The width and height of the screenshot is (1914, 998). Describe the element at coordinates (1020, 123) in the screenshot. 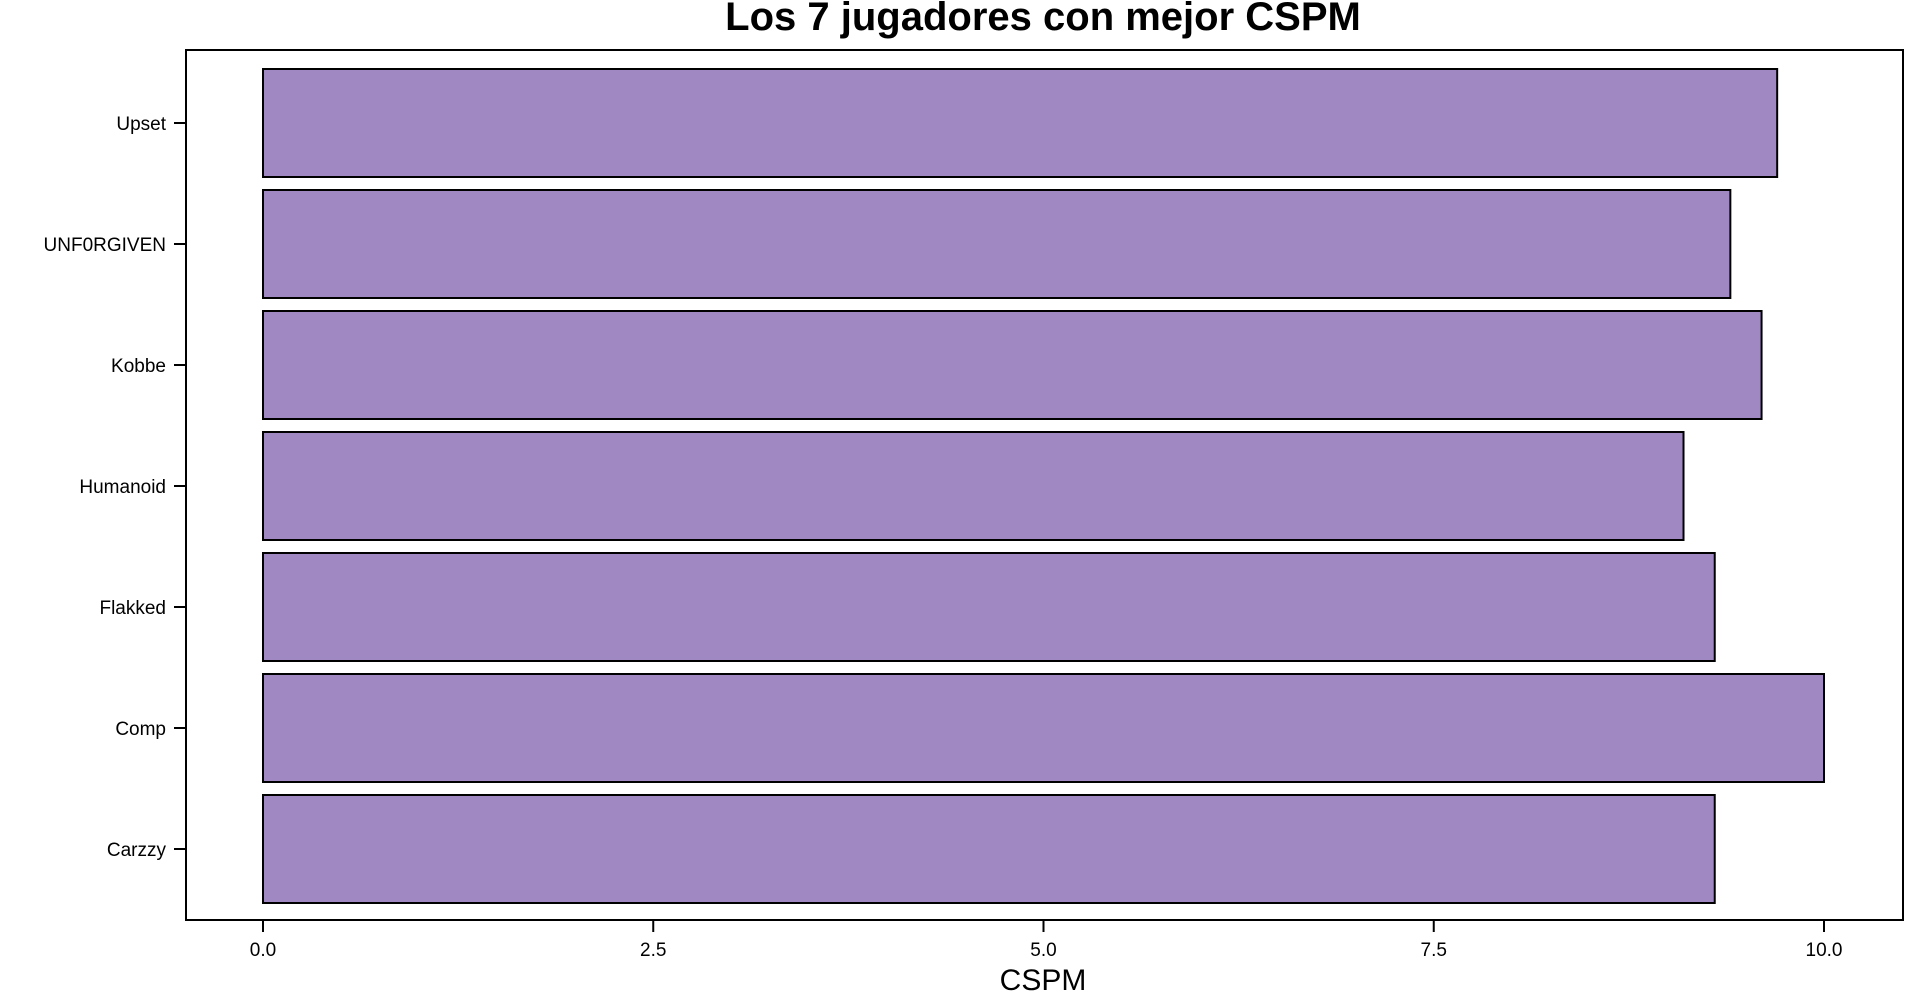

I see `bar-upset` at that location.